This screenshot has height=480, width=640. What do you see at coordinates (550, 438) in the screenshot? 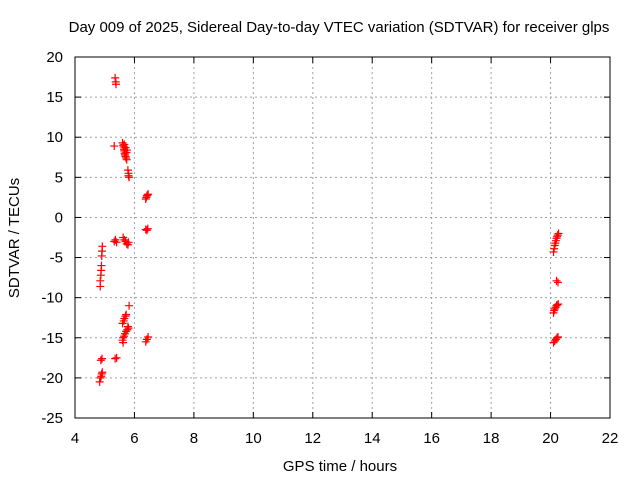
I see `x-tick-label: 20` at bounding box center [550, 438].